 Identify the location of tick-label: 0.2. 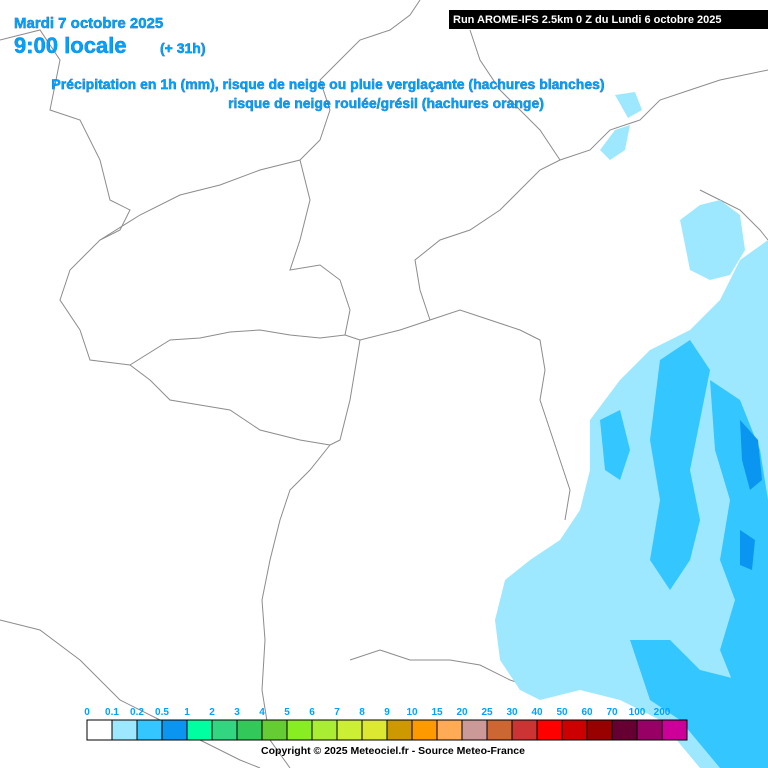
(137, 712).